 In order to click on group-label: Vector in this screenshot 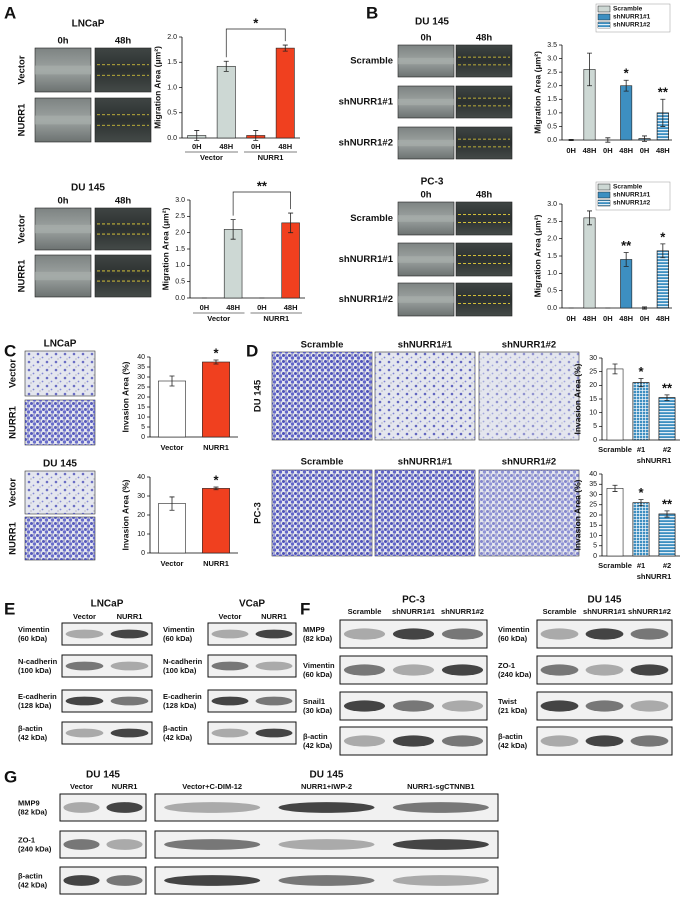, I will do `click(218, 318)`.